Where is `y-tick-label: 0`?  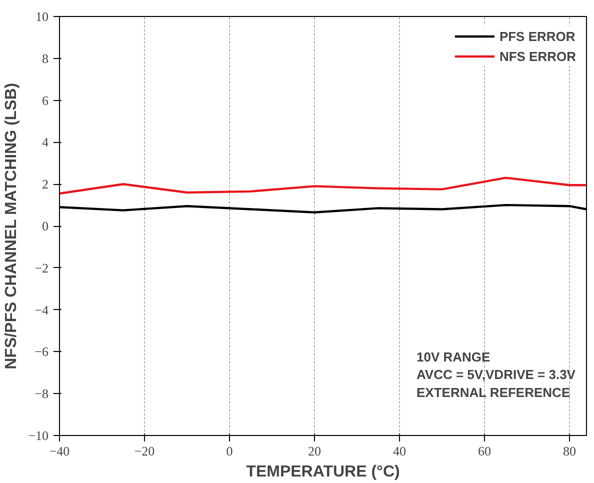 y-tick-label: 0 is located at coordinates (45, 226).